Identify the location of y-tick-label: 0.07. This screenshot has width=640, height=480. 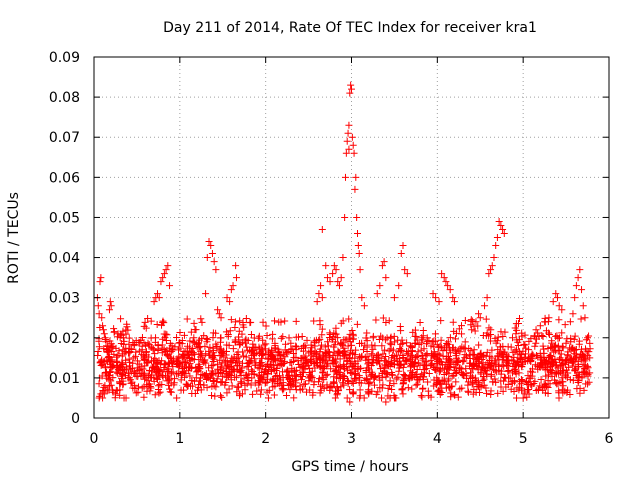
(64, 138).